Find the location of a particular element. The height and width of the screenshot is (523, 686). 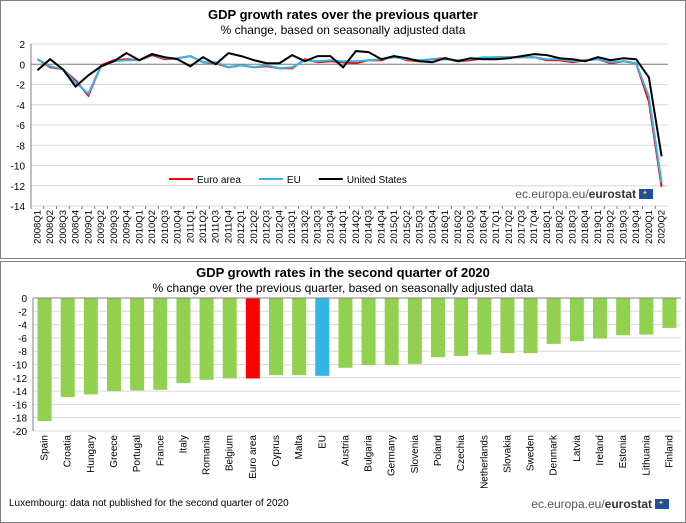

category-label: Estonia is located at coordinates (623, 452).